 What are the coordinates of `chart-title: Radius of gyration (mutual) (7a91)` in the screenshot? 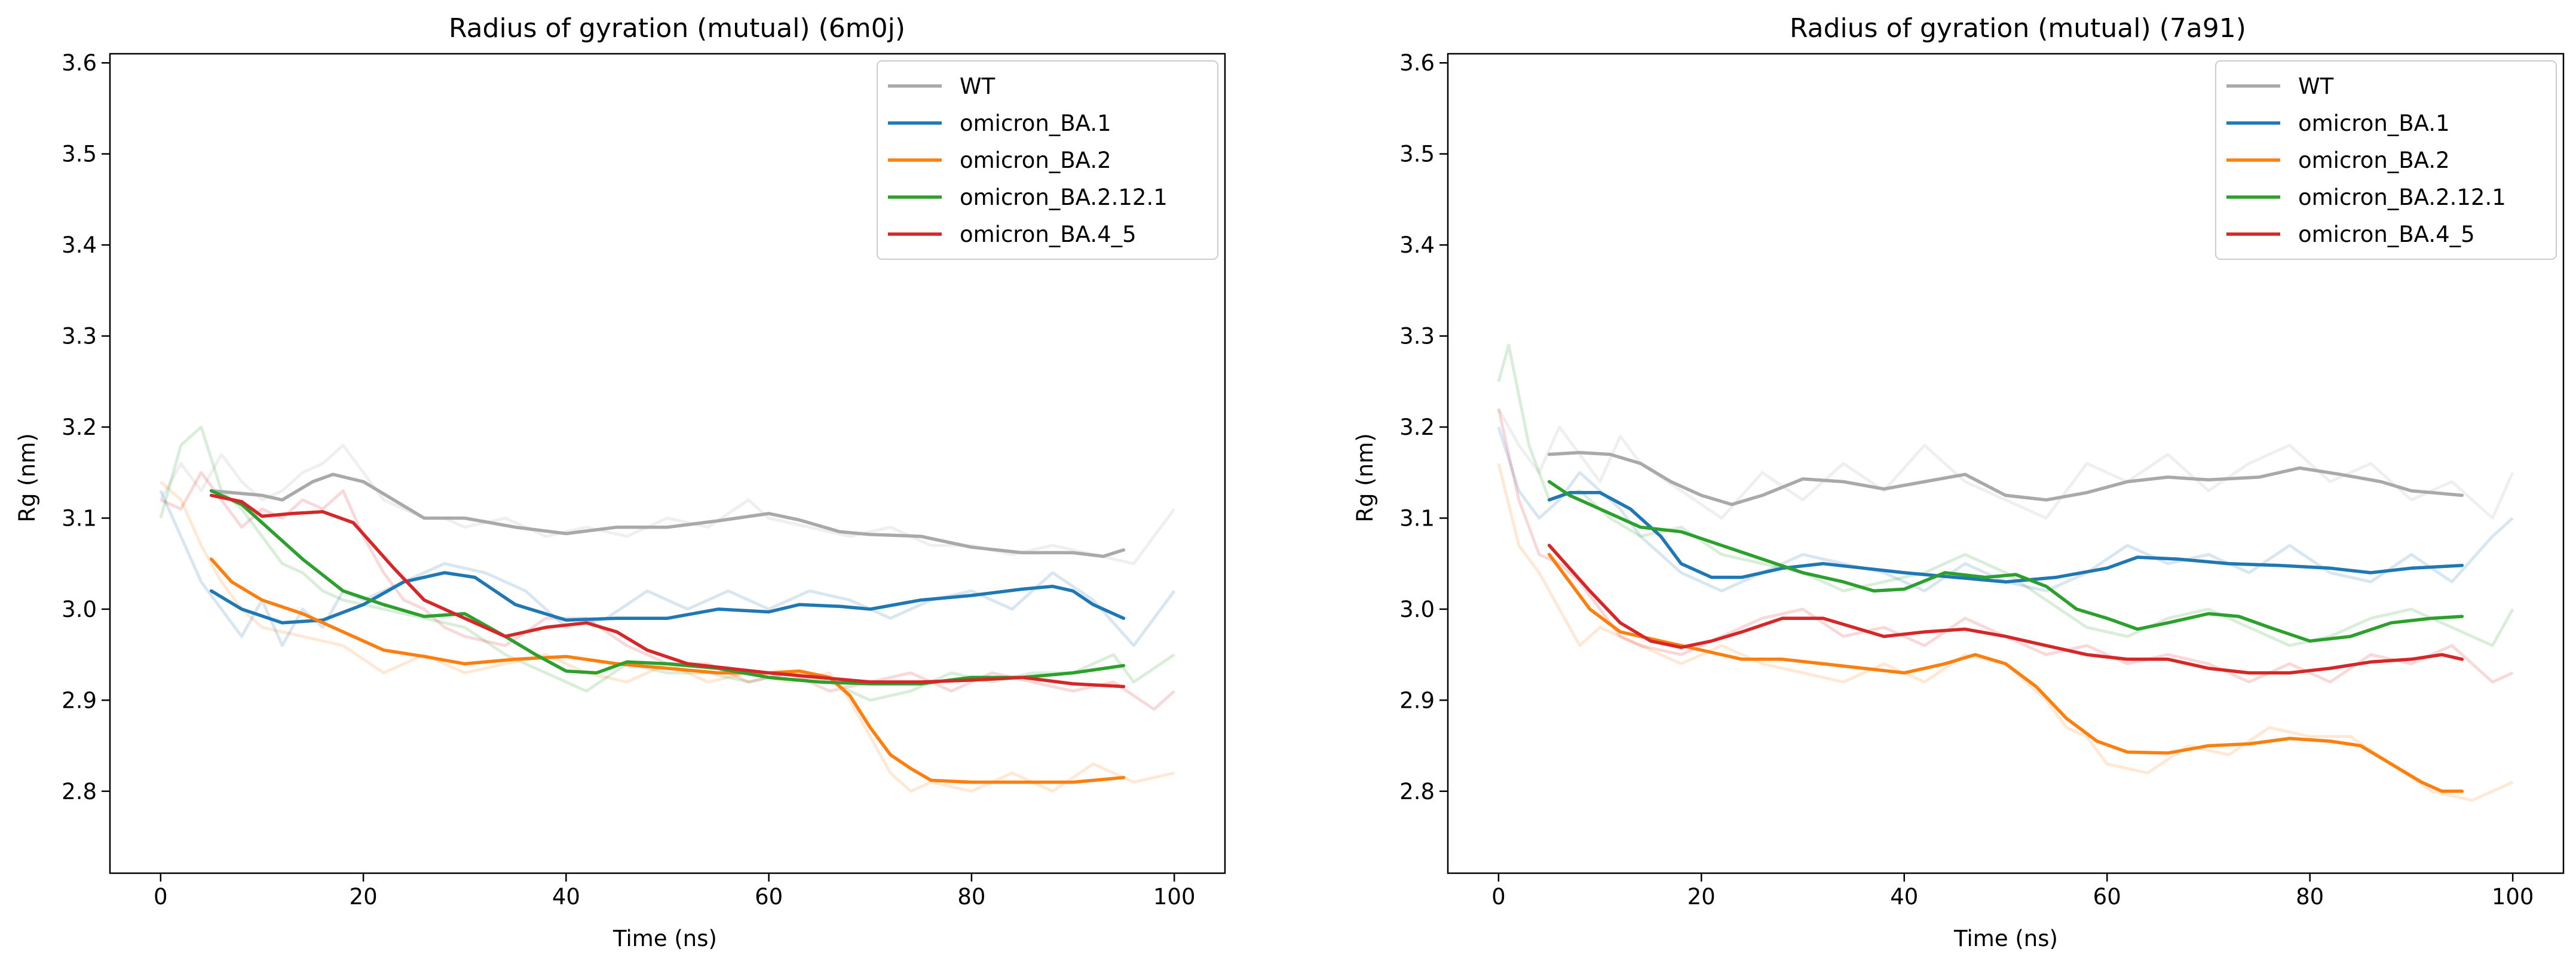 It's located at (2018, 29).